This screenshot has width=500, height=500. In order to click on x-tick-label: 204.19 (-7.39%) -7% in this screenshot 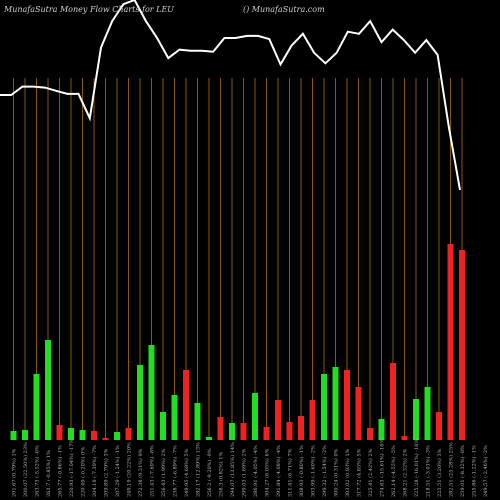, I will do `click(94, 471)`.